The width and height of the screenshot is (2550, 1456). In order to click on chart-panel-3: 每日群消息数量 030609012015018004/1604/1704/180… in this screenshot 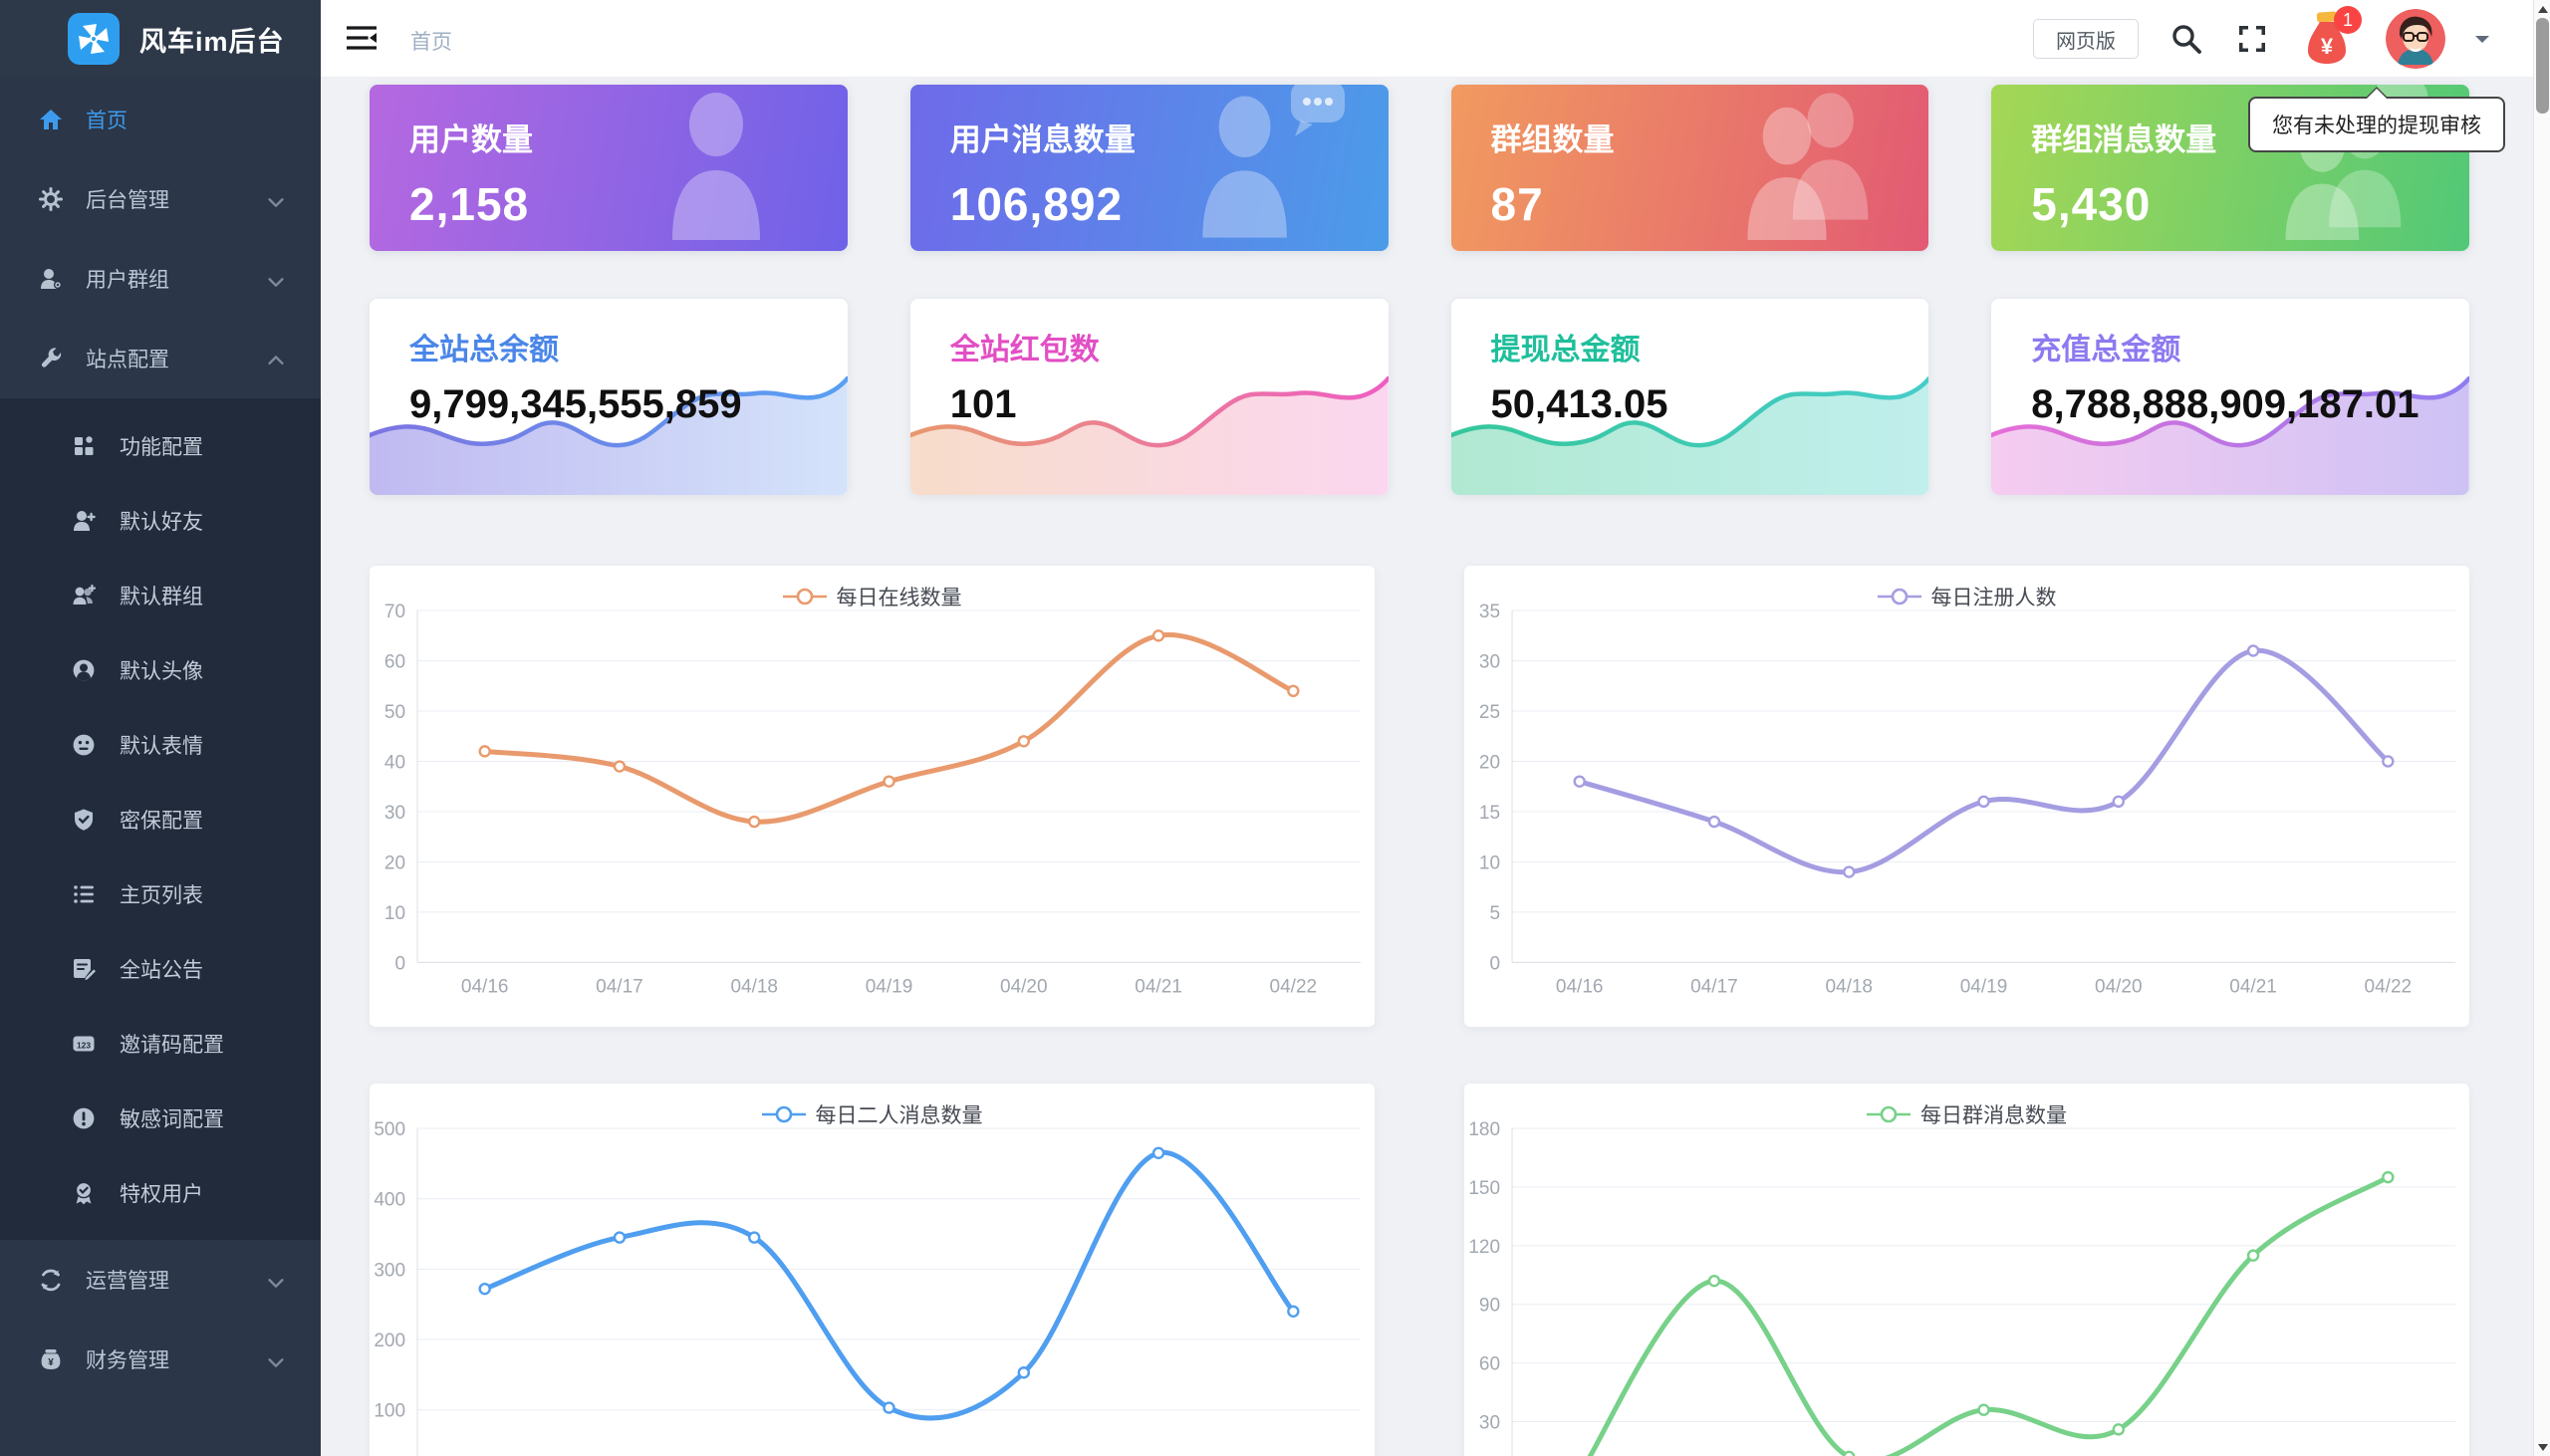, I will do `click(1966, 1270)`.